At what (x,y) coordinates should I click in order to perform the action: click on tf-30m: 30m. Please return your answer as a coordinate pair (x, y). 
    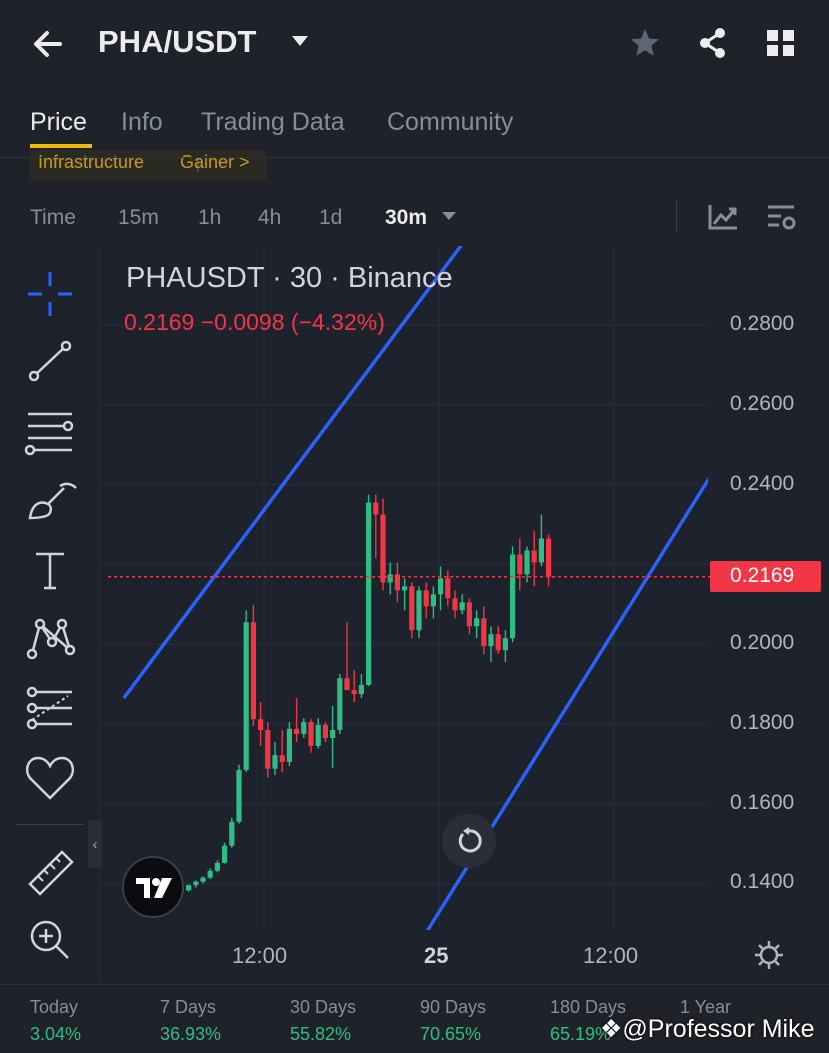
    Looking at the image, I should click on (406, 217).